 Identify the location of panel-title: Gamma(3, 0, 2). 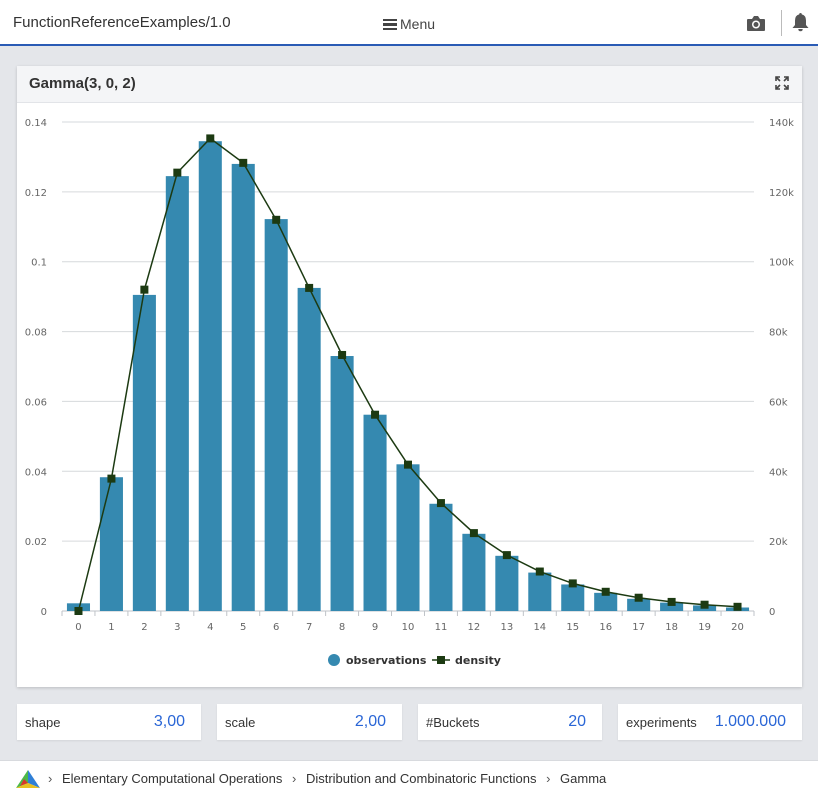
(82, 83).